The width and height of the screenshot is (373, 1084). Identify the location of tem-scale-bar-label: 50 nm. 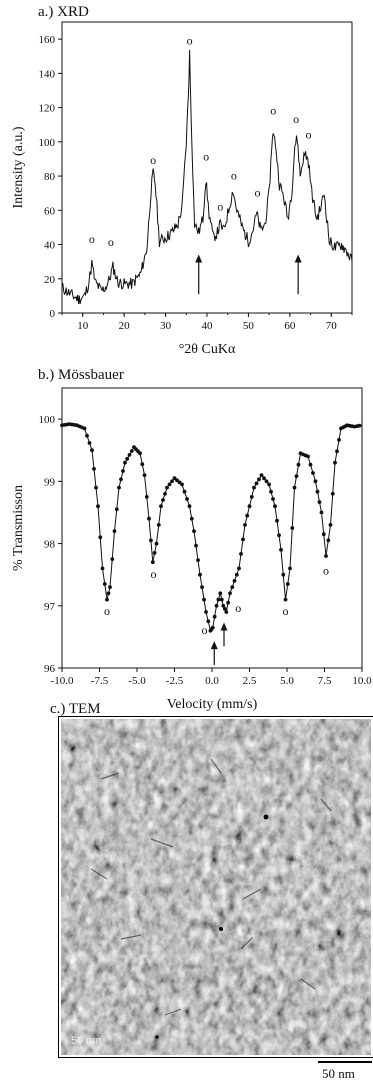
(338, 1073).